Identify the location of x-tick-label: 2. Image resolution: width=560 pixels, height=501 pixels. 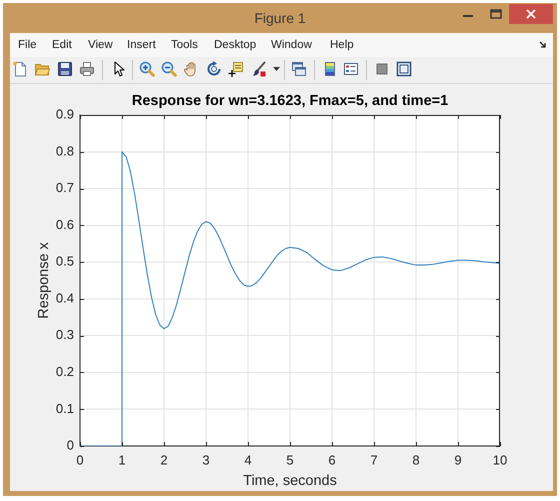
(164, 460).